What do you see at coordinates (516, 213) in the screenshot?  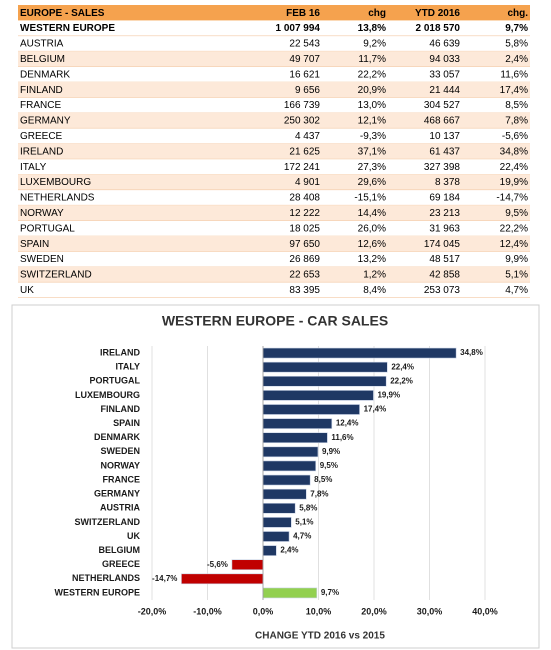 I see `table-cell: 9,5%` at bounding box center [516, 213].